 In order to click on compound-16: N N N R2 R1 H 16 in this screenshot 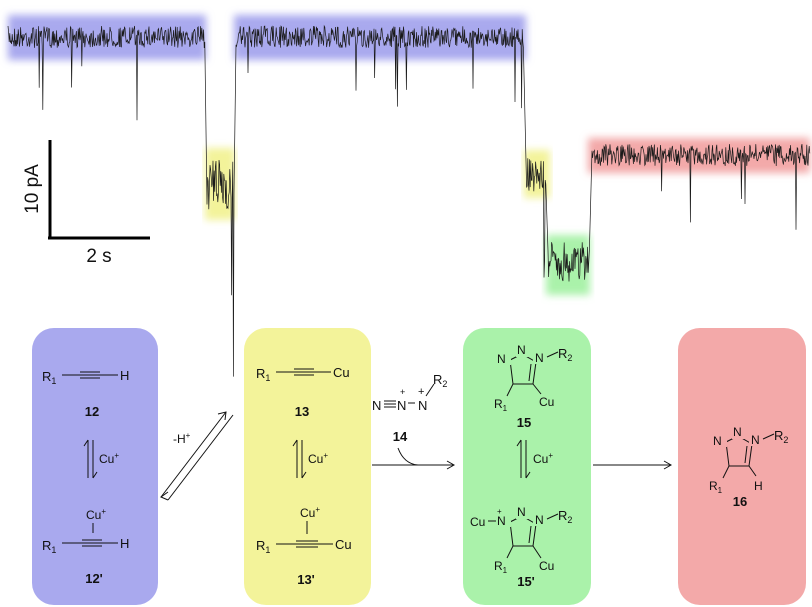, I will do `click(748, 467)`.